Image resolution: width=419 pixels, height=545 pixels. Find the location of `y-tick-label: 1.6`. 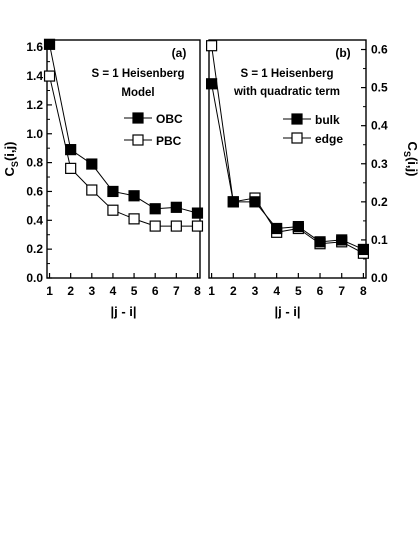

y-tick-label: 1.6 is located at coordinates (34, 47).